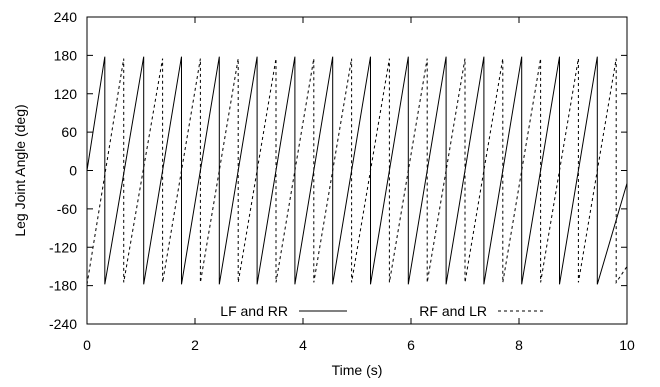 This screenshot has width=660, height=387. What do you see at coordinates (63, 286) in the screenshot?
I see `y-tick-label: -180` at bounding box center [63, 286].